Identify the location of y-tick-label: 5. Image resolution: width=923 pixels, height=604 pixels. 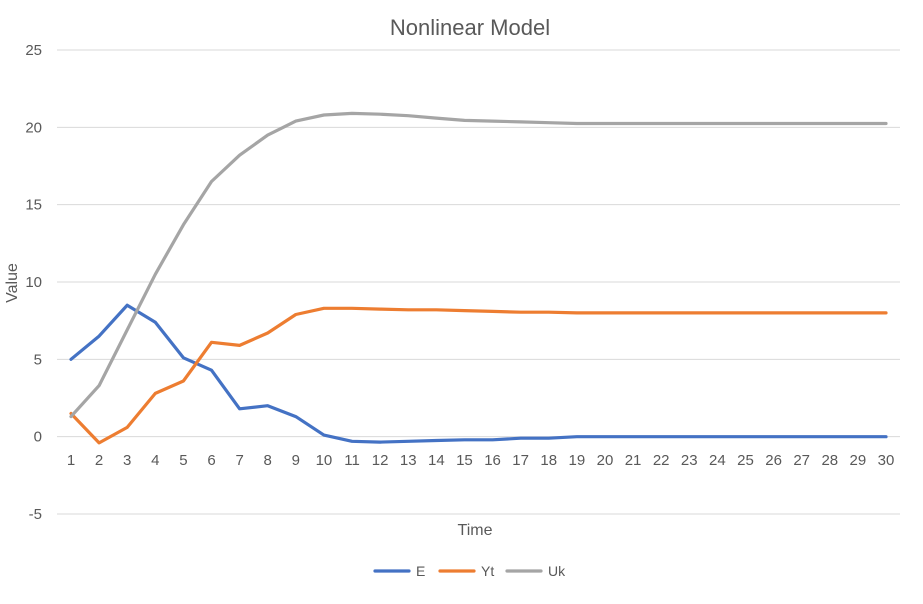
(38, 359).